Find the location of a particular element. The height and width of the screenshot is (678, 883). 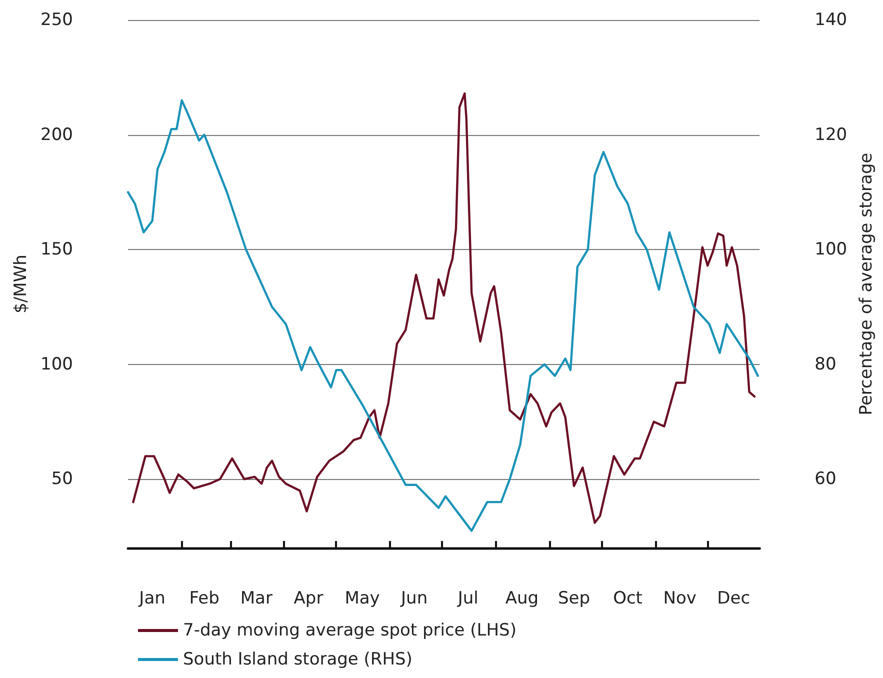

x-tick-label: Aug is located at coordinates (522, 598).